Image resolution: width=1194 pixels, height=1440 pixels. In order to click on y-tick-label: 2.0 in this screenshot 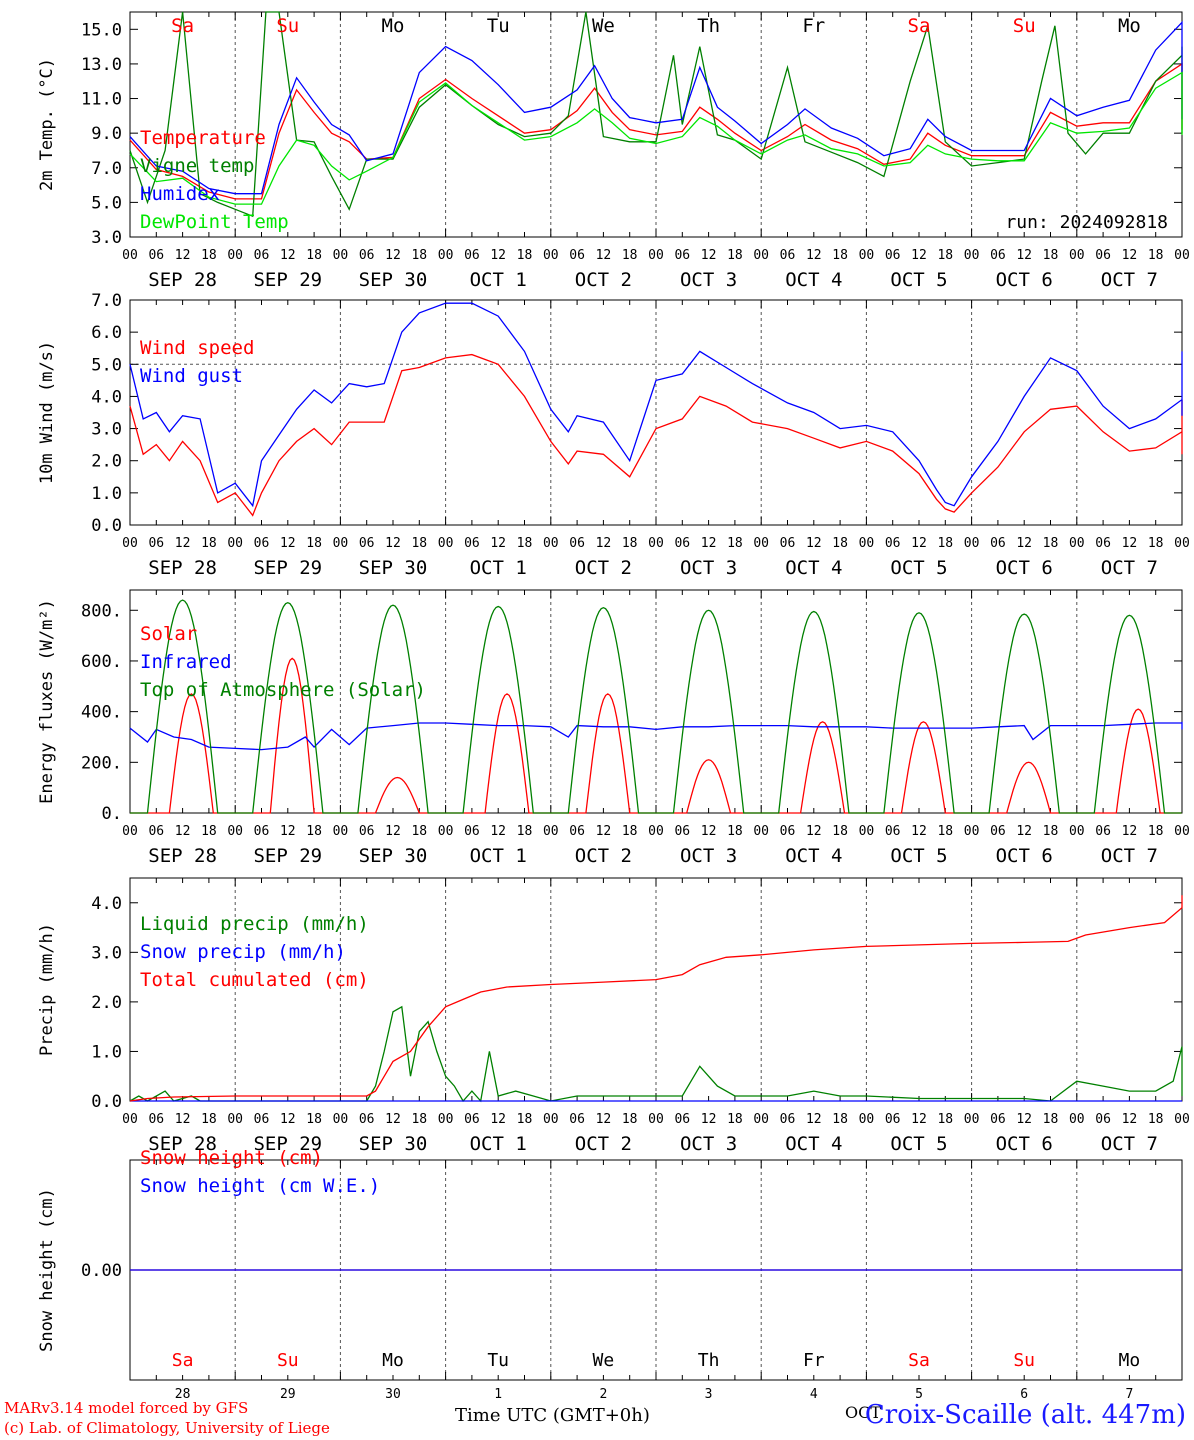, I will do `click(106, 1003)`.